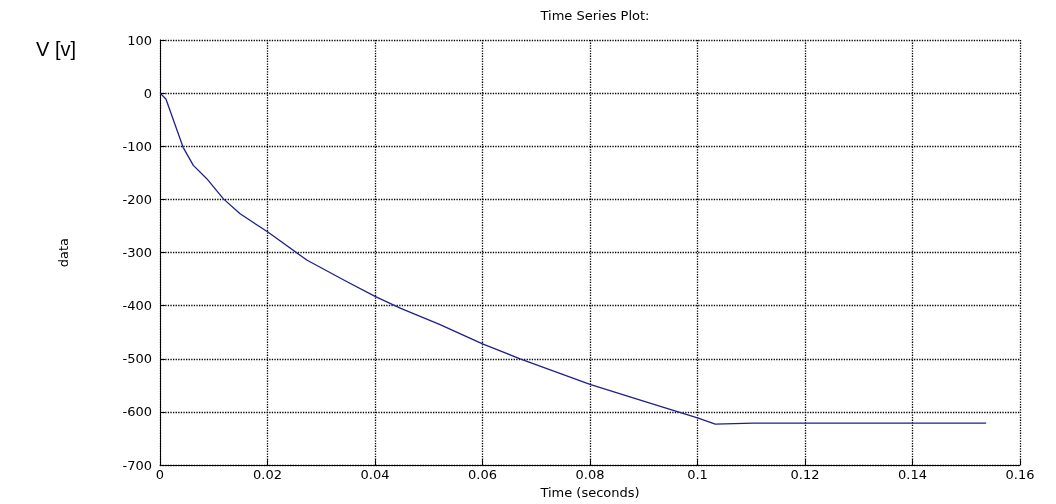  What do you see at coordinates (139, 40) in the screenshot?
I see `y-tick-label: 100` at bounding box center [139, 40].